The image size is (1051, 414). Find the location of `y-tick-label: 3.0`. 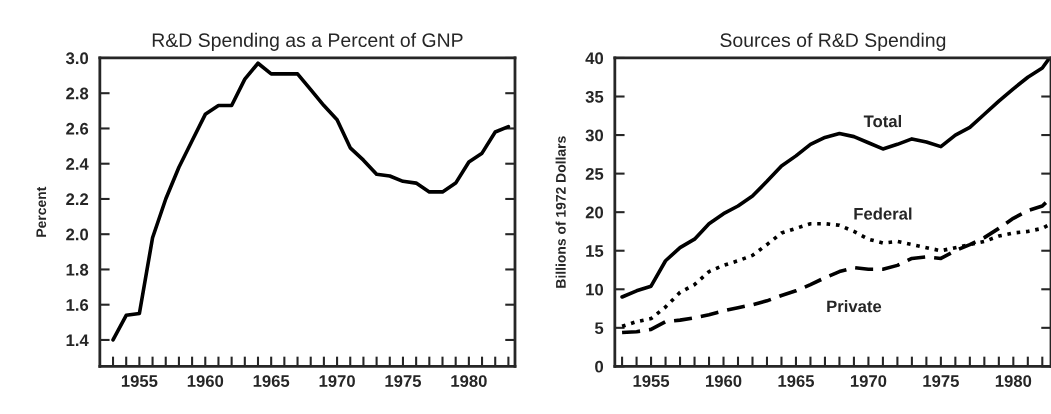

y-tick-label: 3.0 is located at coordinates (77, 58).